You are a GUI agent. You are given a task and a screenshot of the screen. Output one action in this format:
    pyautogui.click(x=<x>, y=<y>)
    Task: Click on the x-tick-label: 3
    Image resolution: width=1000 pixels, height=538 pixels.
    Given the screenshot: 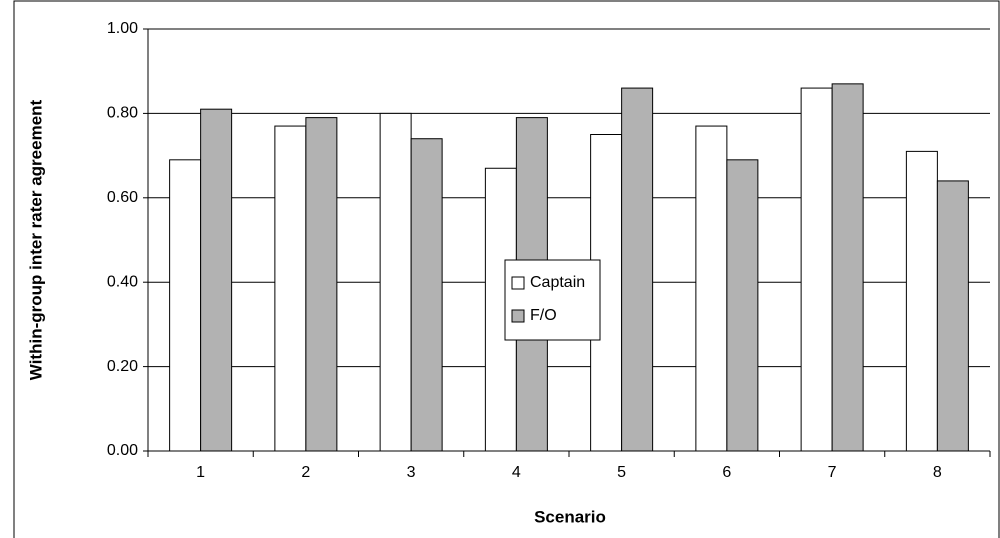 What is the action you would take?
    pyautogui.click(x=411, y=472)
    